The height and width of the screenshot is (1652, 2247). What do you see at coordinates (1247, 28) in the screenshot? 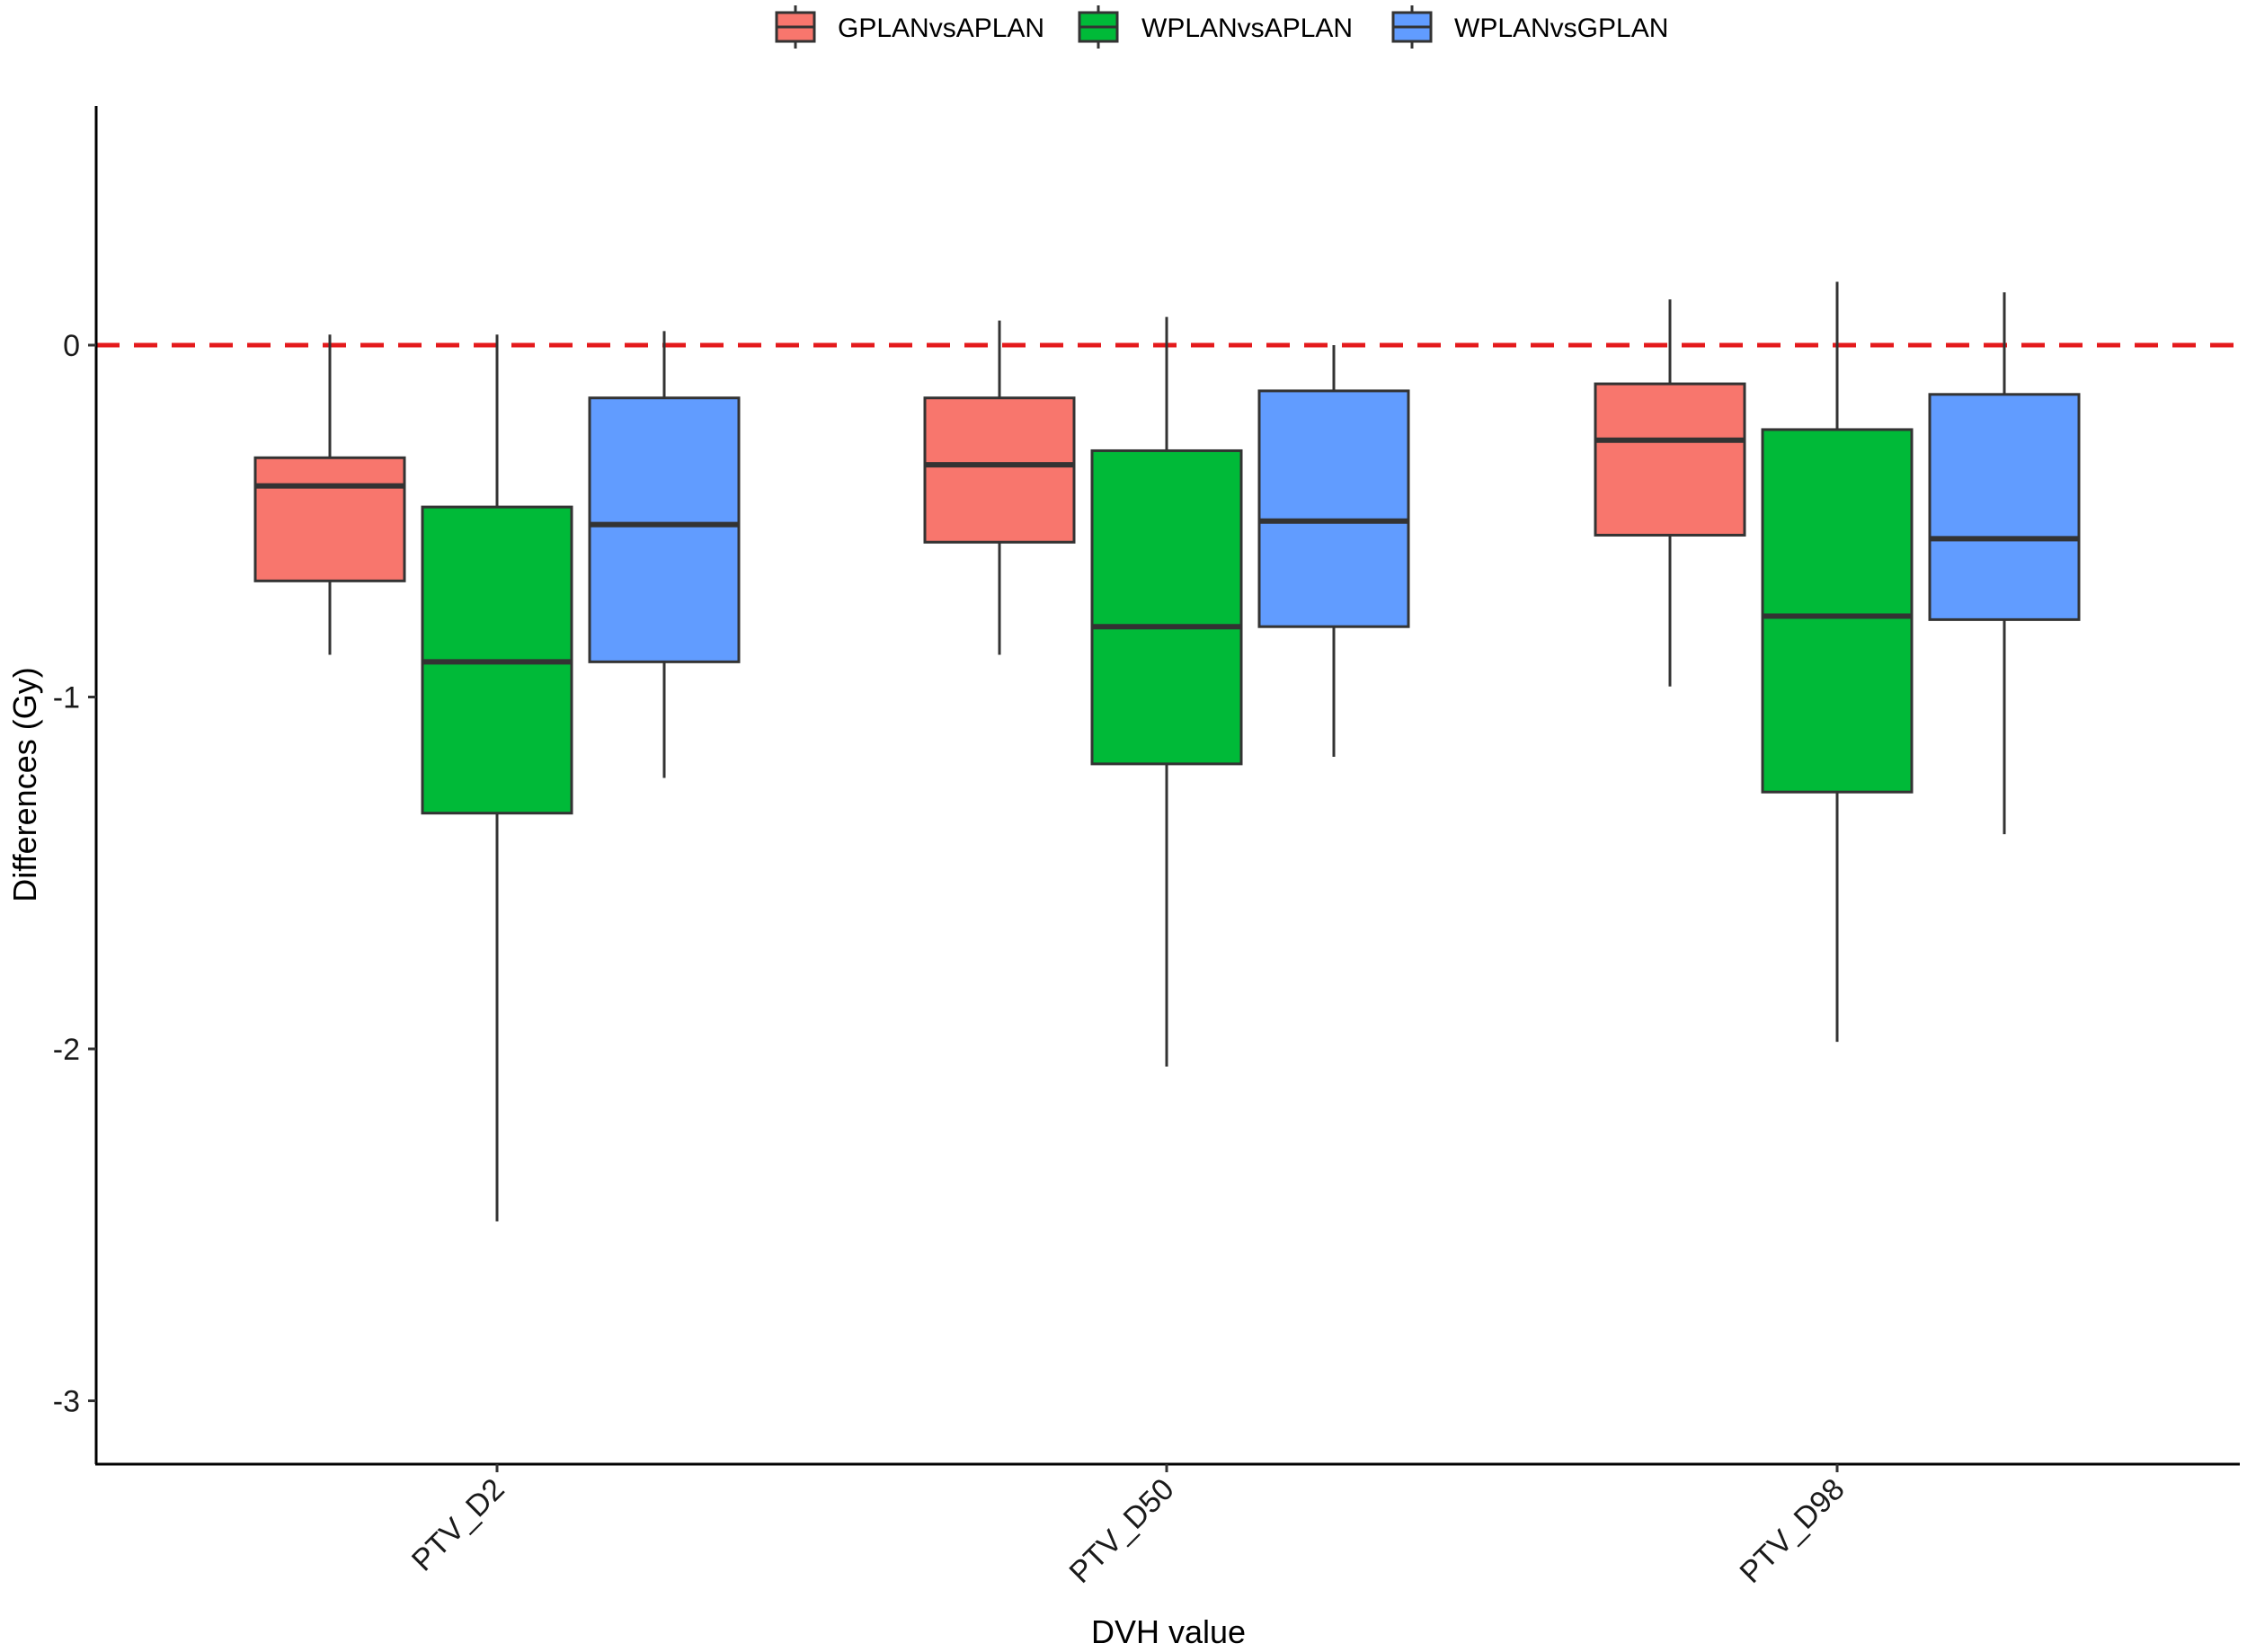
I see `legend-label: WPLANvsAPLAN` at bounding box center [1247, 28].